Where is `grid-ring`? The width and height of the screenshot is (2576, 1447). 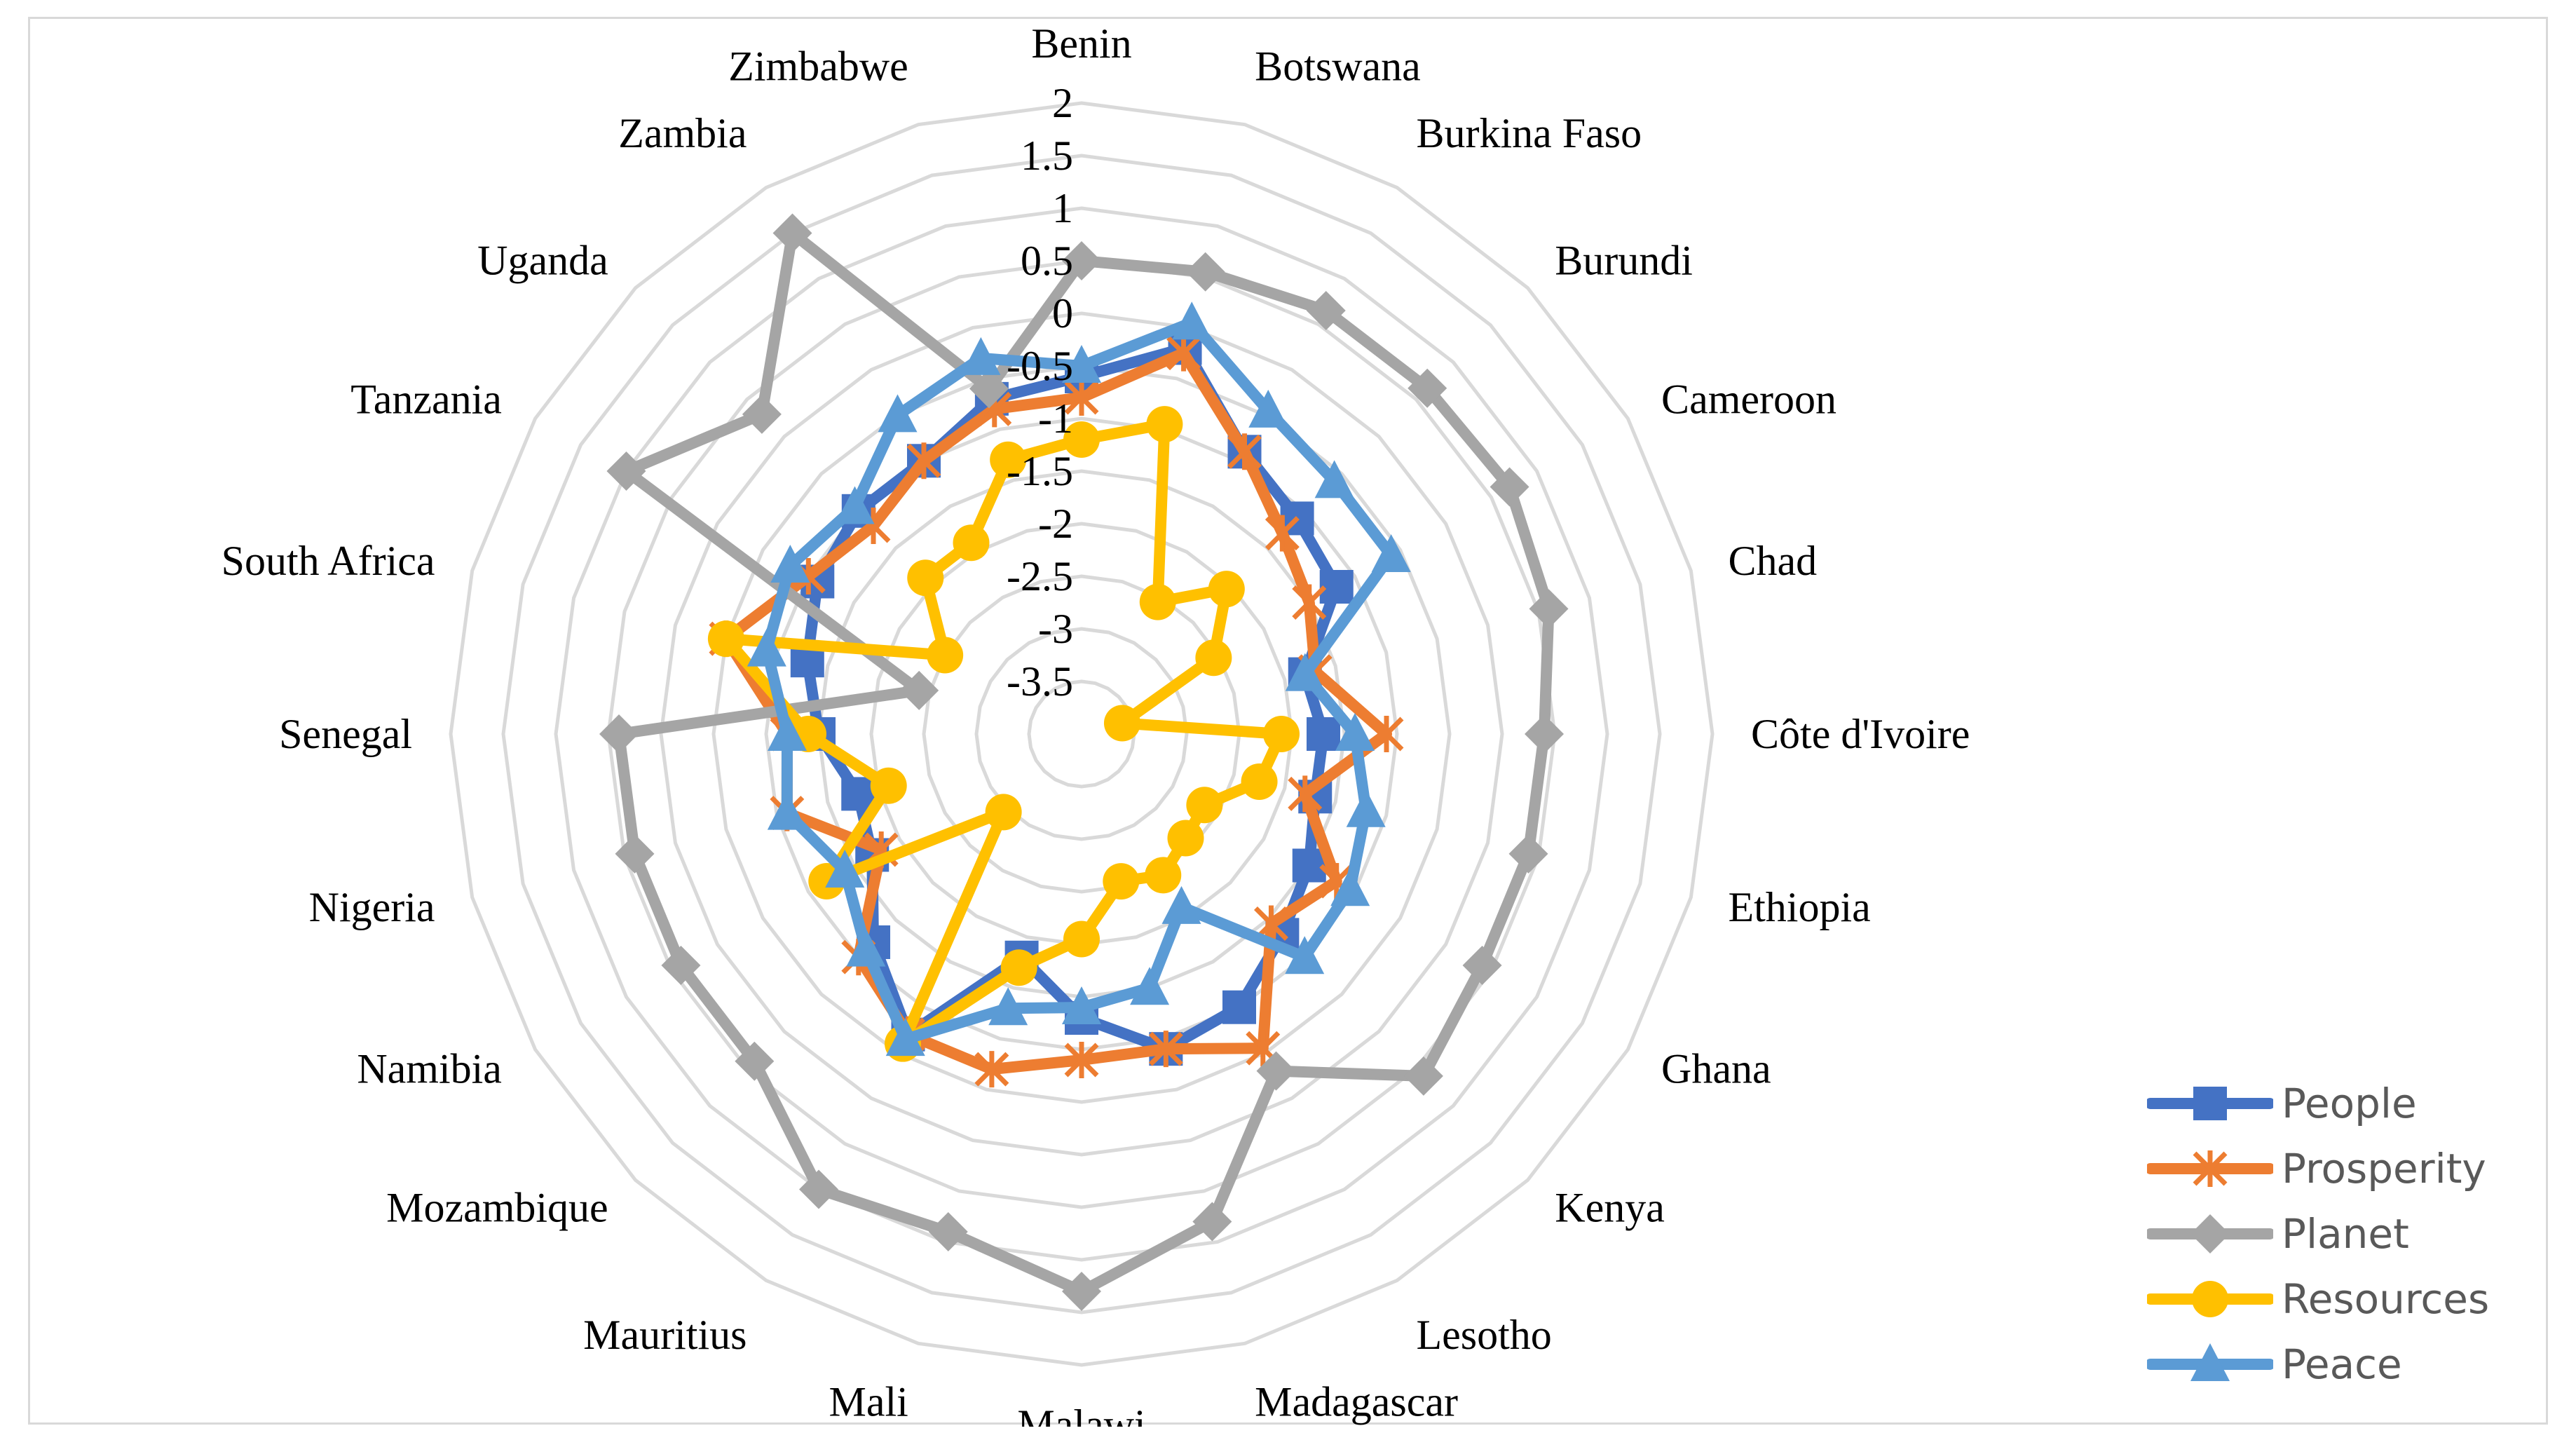
grid-ring is located at coordinates (1081, 734).